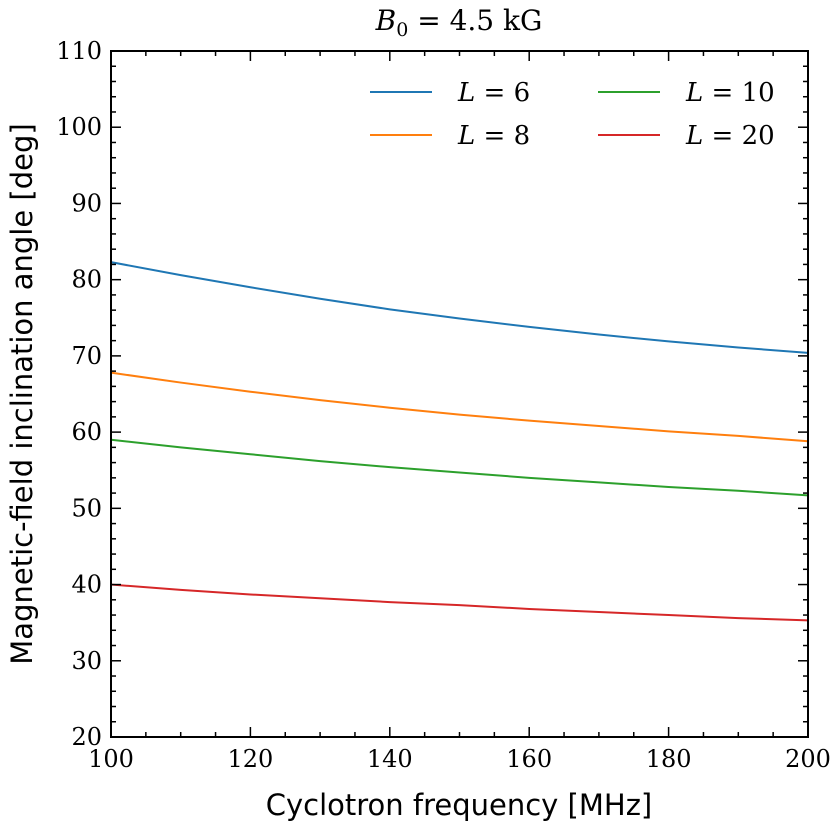 This screenshot has width=830, height=827. I want to click on chart-title: B0 = 4.5 kG, so click(459, 22).